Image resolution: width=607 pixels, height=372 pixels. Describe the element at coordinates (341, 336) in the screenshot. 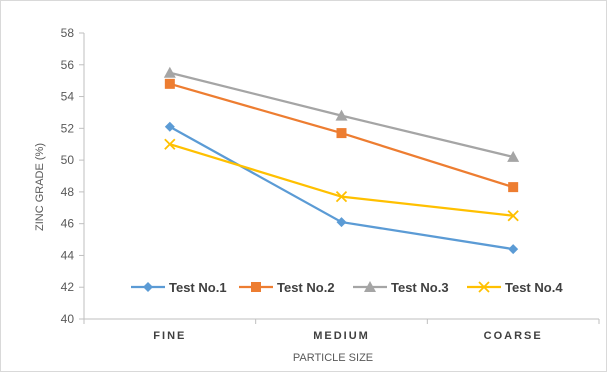

I see `x-tick-label: MEDIUM` at that location.